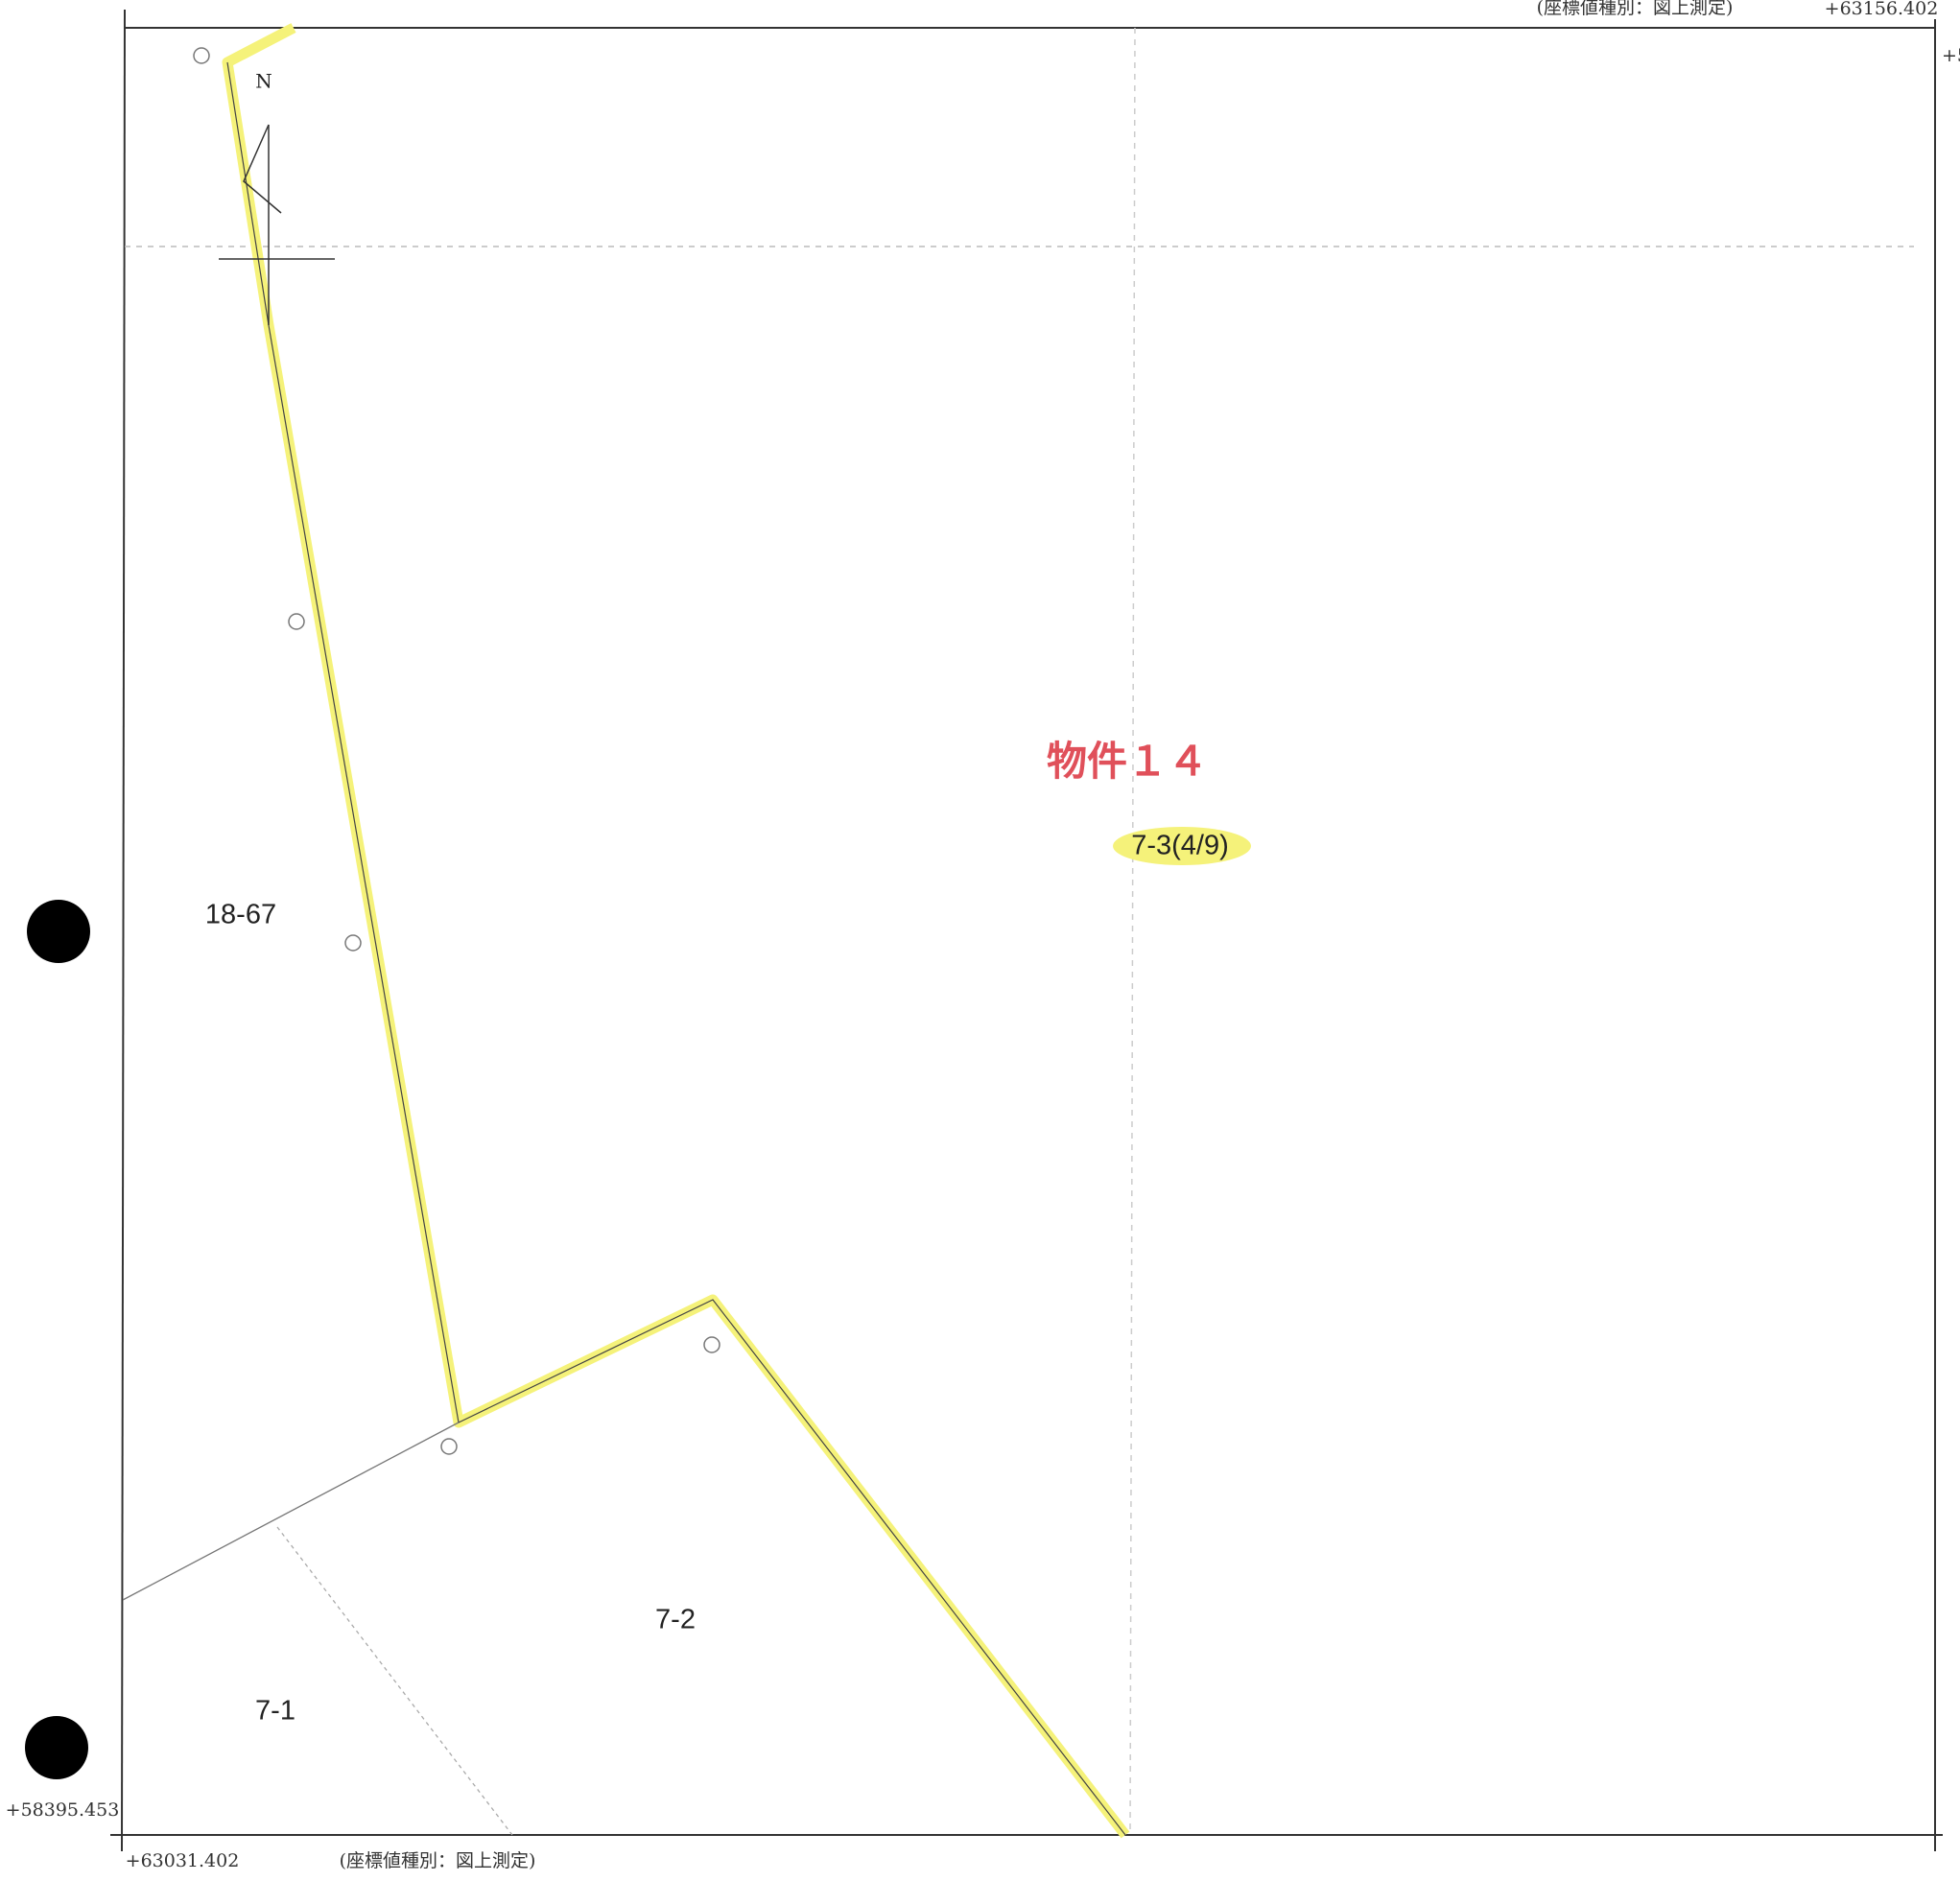 Image resolution: width=1960 pixels, height=1881 pixels. I want to click on coordinate: +58395.453, so click(63, 1810).